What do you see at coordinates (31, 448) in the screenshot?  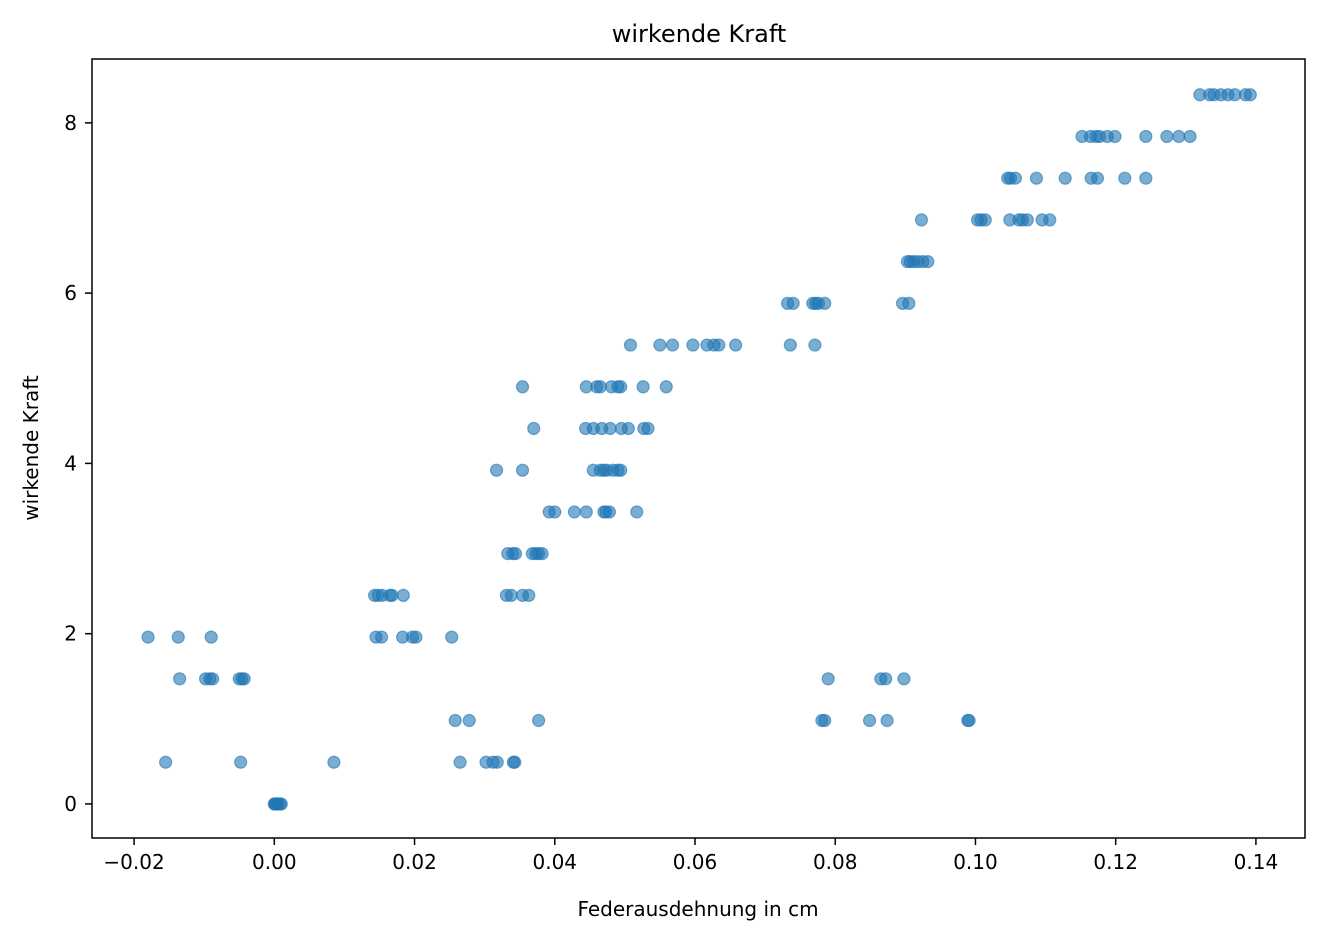 I see `y-axis-label: wirkende Kraft` at bounding box center [31, 448].